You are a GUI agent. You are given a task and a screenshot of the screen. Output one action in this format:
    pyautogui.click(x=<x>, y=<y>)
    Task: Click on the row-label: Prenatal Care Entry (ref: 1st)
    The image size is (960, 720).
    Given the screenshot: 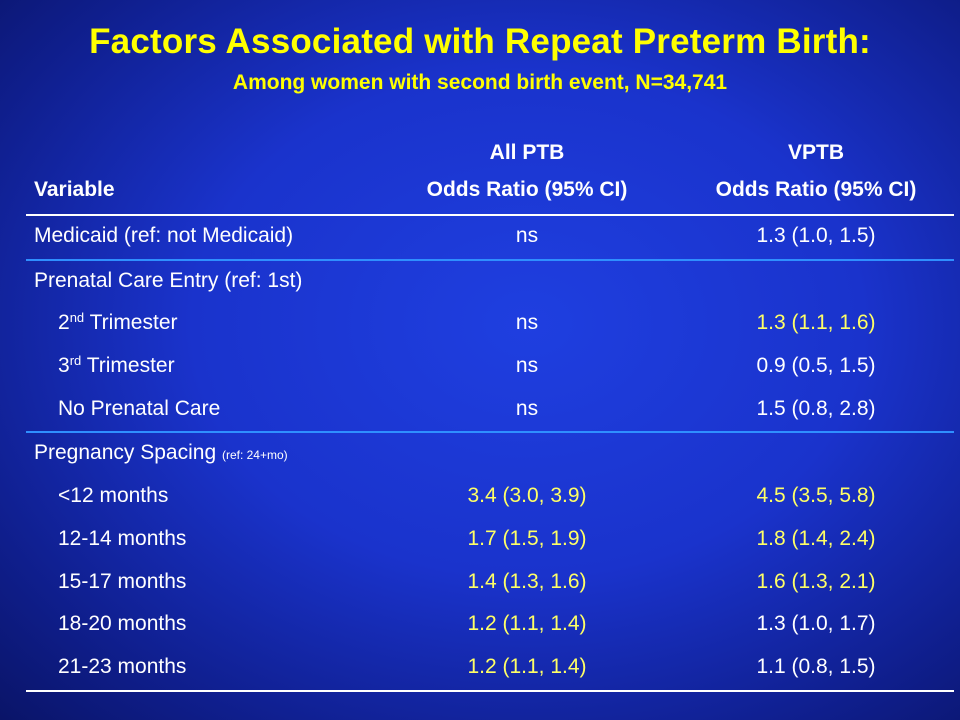 What is the action you would take?
    pyautogui.click(x=168, y=280)
    